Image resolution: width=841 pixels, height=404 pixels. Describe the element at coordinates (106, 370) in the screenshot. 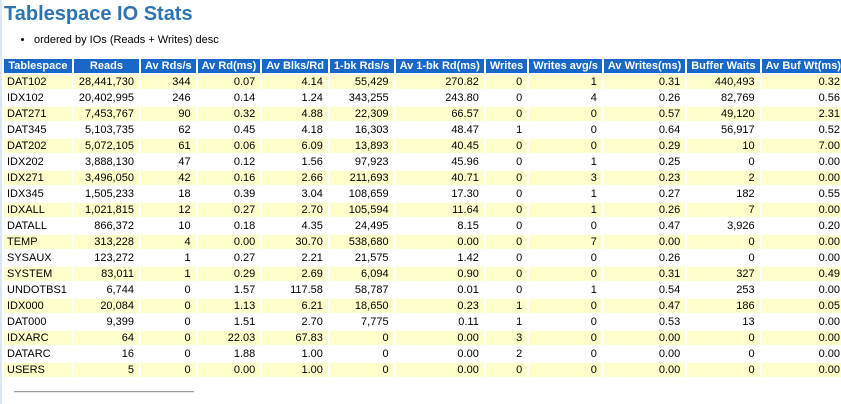

I see `table-cell: 5` at that location.